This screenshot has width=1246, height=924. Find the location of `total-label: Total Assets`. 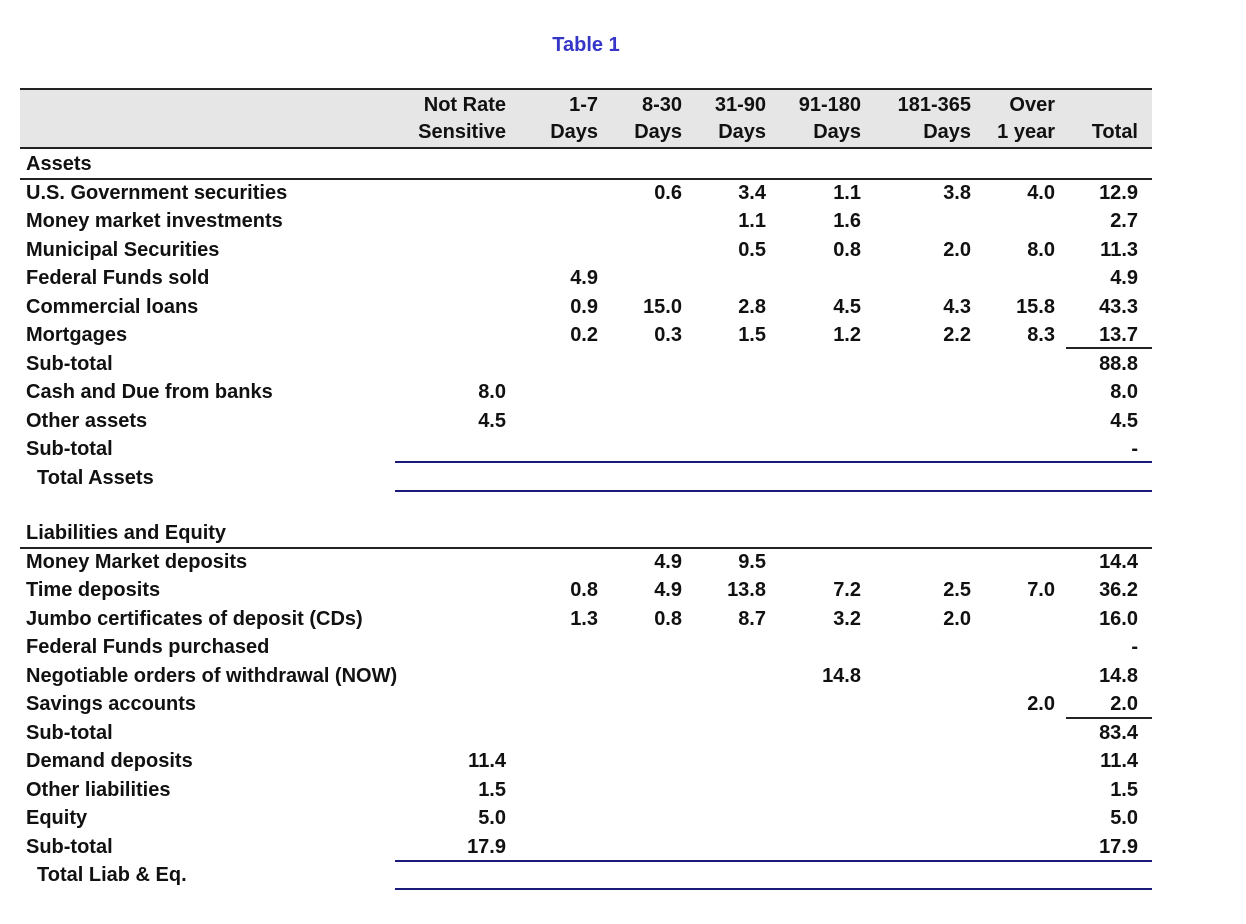

total-label: Total Assets is located at coordinates (95, 477).